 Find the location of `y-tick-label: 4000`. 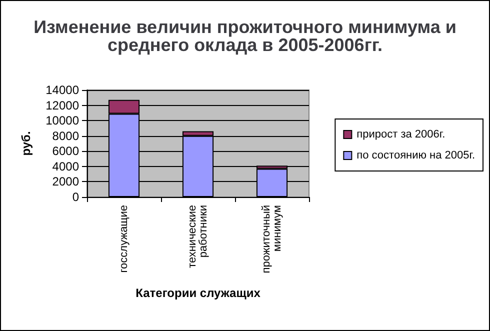

y-tick-label: 4000 is located at coordinates (66, 166).